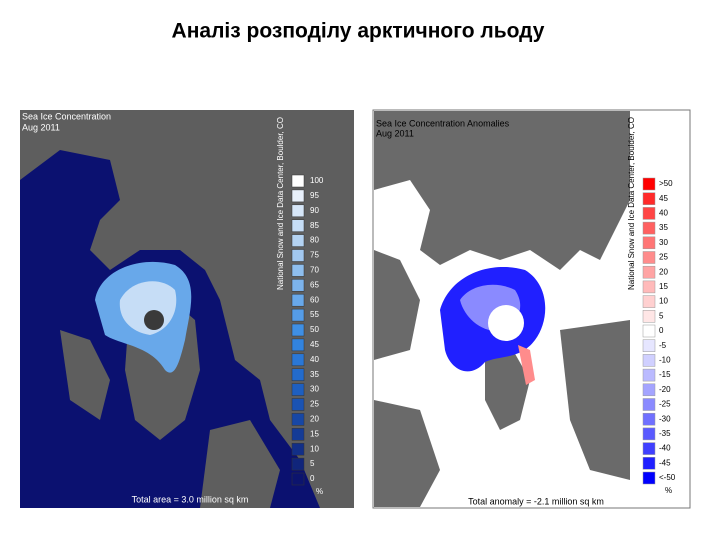  What do you see at coordinates (317, 180) in the screenshot?
I see `legend-label: 100` at bounding box center [317, 180].